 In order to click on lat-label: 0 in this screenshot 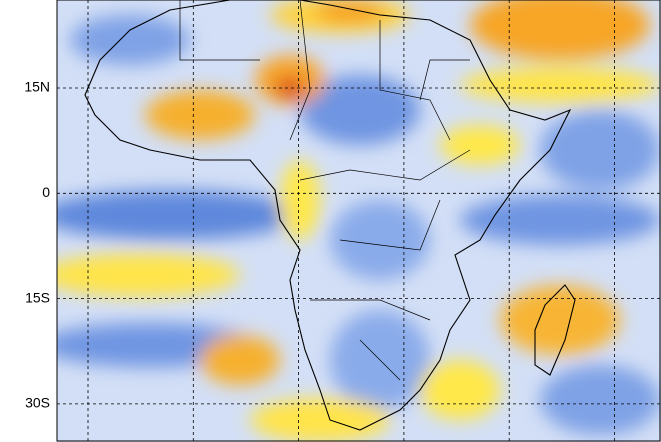, I will do `click(46, 192)`.